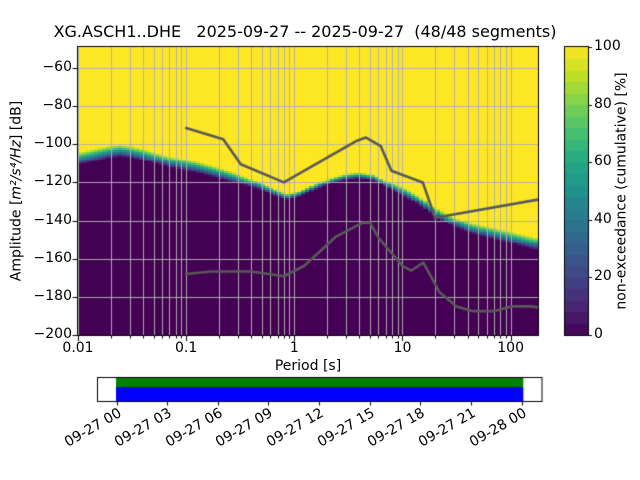 This screenshot has height=480, width=640. I want to click on colorbar-tick-label: 20, so click(603, 276).